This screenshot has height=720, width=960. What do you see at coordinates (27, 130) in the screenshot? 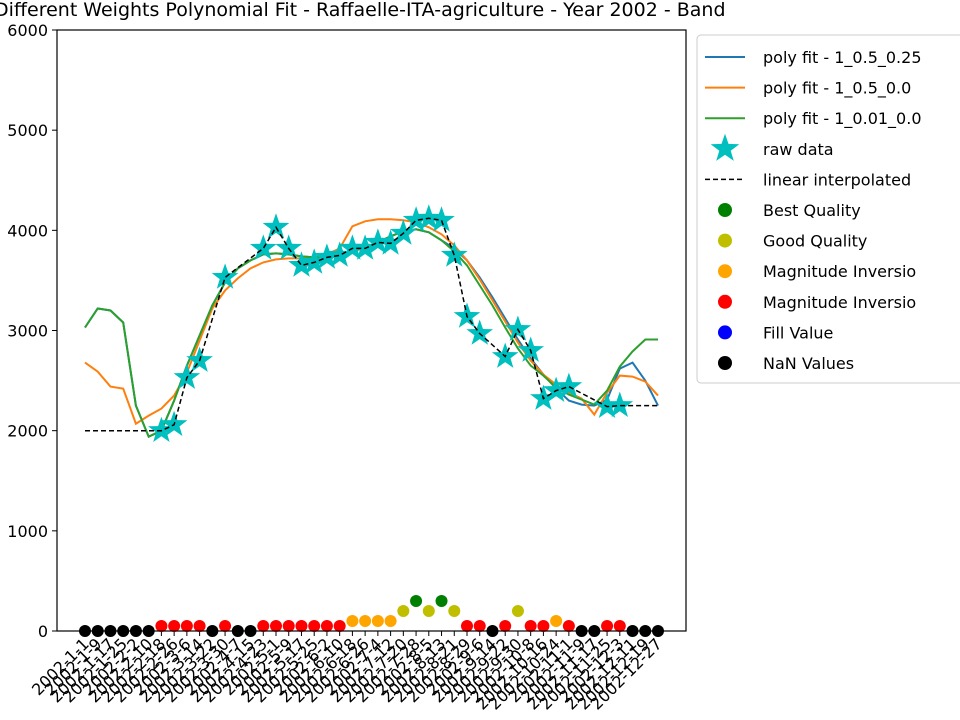
I see `y-tick-label: 5000` at bounding box center [27, 130].